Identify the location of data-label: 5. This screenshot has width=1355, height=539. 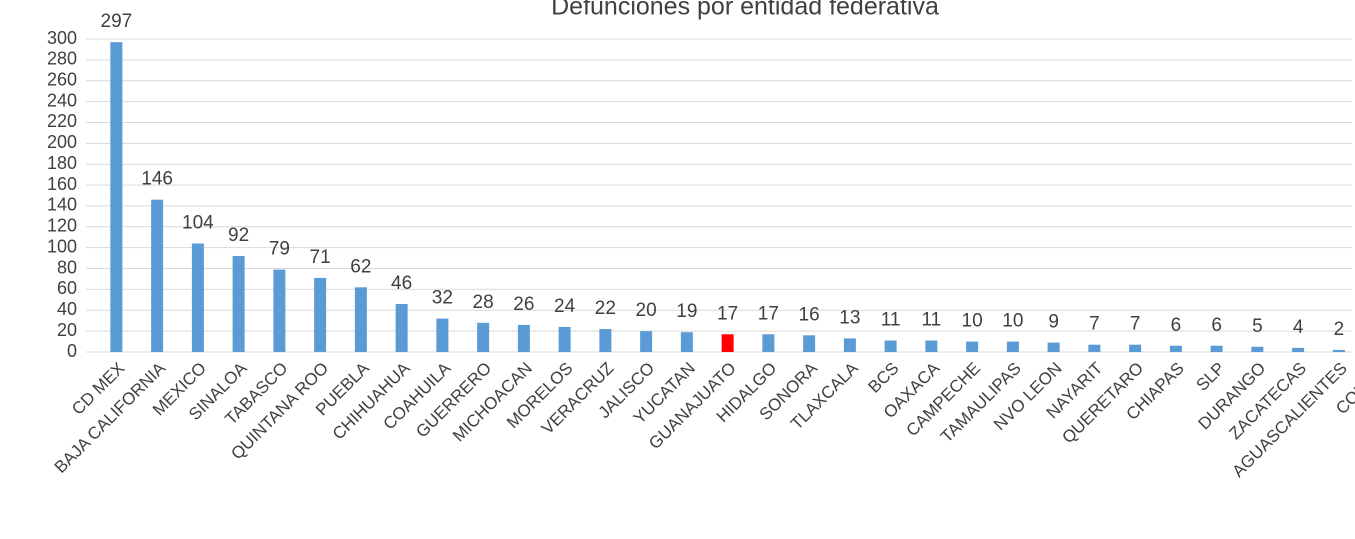
(1257, 326).